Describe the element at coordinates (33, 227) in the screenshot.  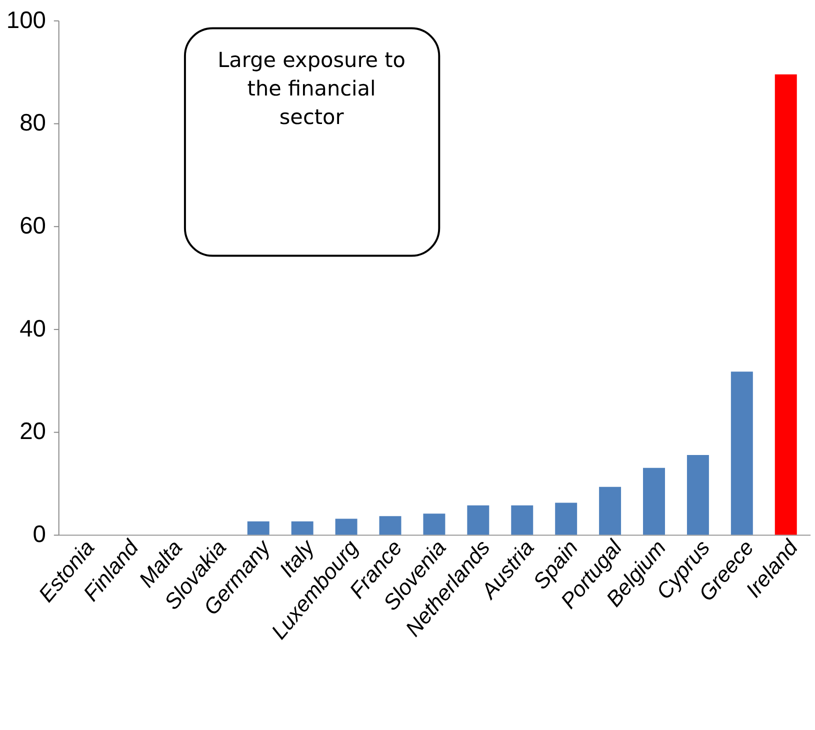
I see `y-tick-label: 60` at that location.